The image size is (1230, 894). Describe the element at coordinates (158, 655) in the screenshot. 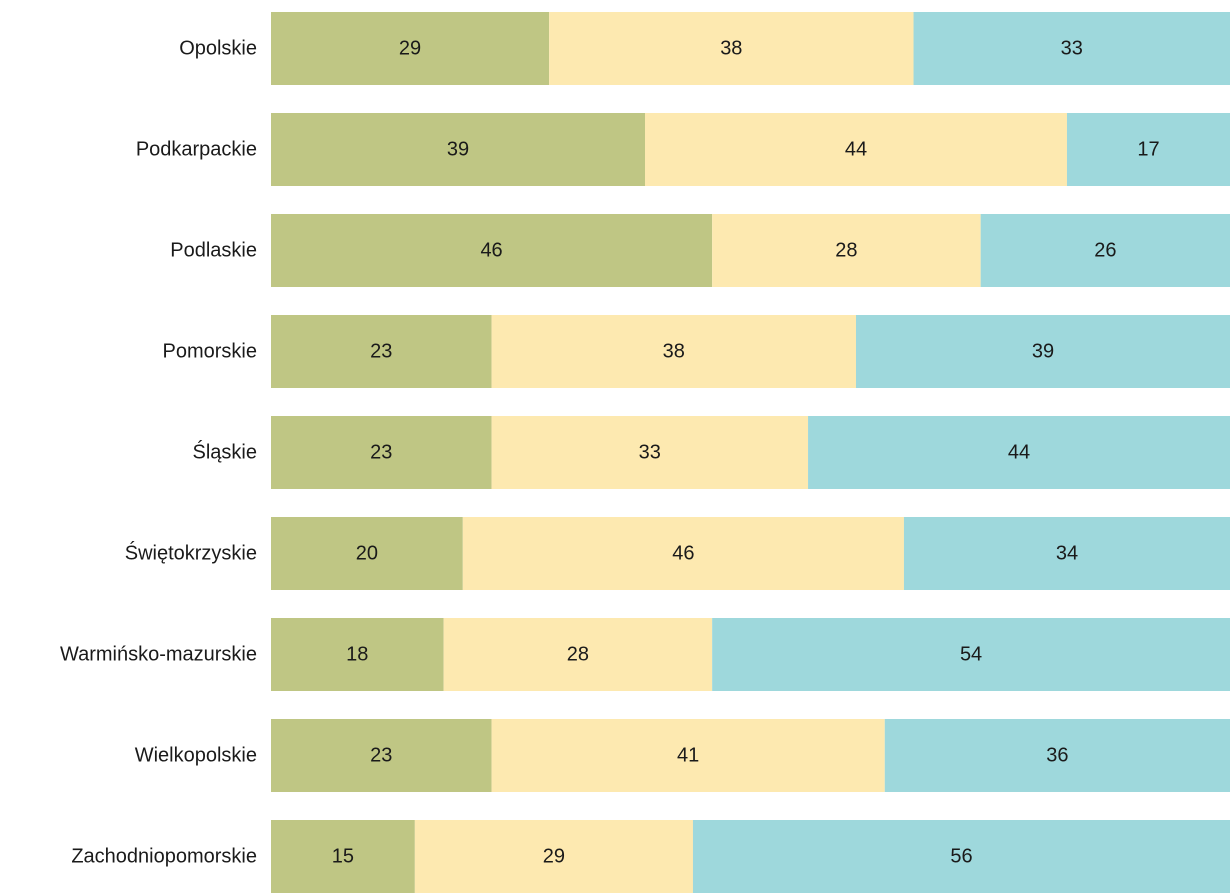

I see `category-label-warminsko-mazurskie: Warmińsko-mazurskie` at that location.